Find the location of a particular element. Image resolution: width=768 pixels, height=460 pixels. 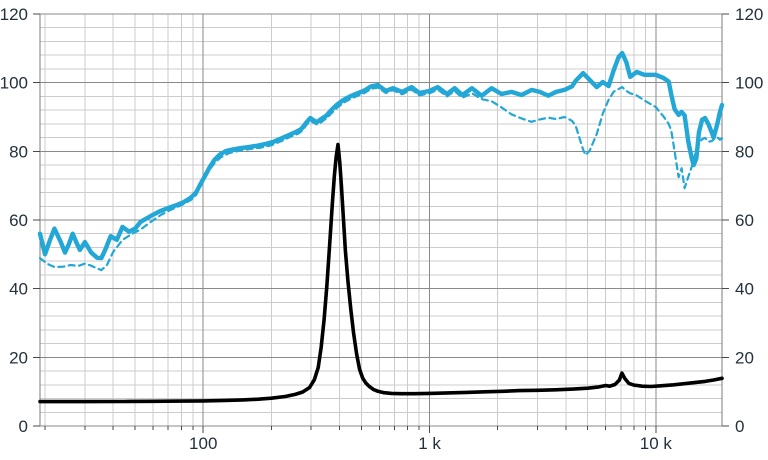

y-axis-label-left: 120 is located at coordinates (14, 14).